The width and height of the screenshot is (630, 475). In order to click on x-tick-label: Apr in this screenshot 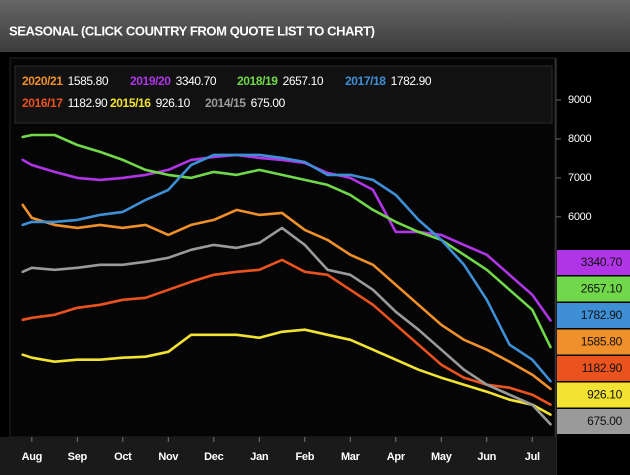, I will do `click(396, 457)`.